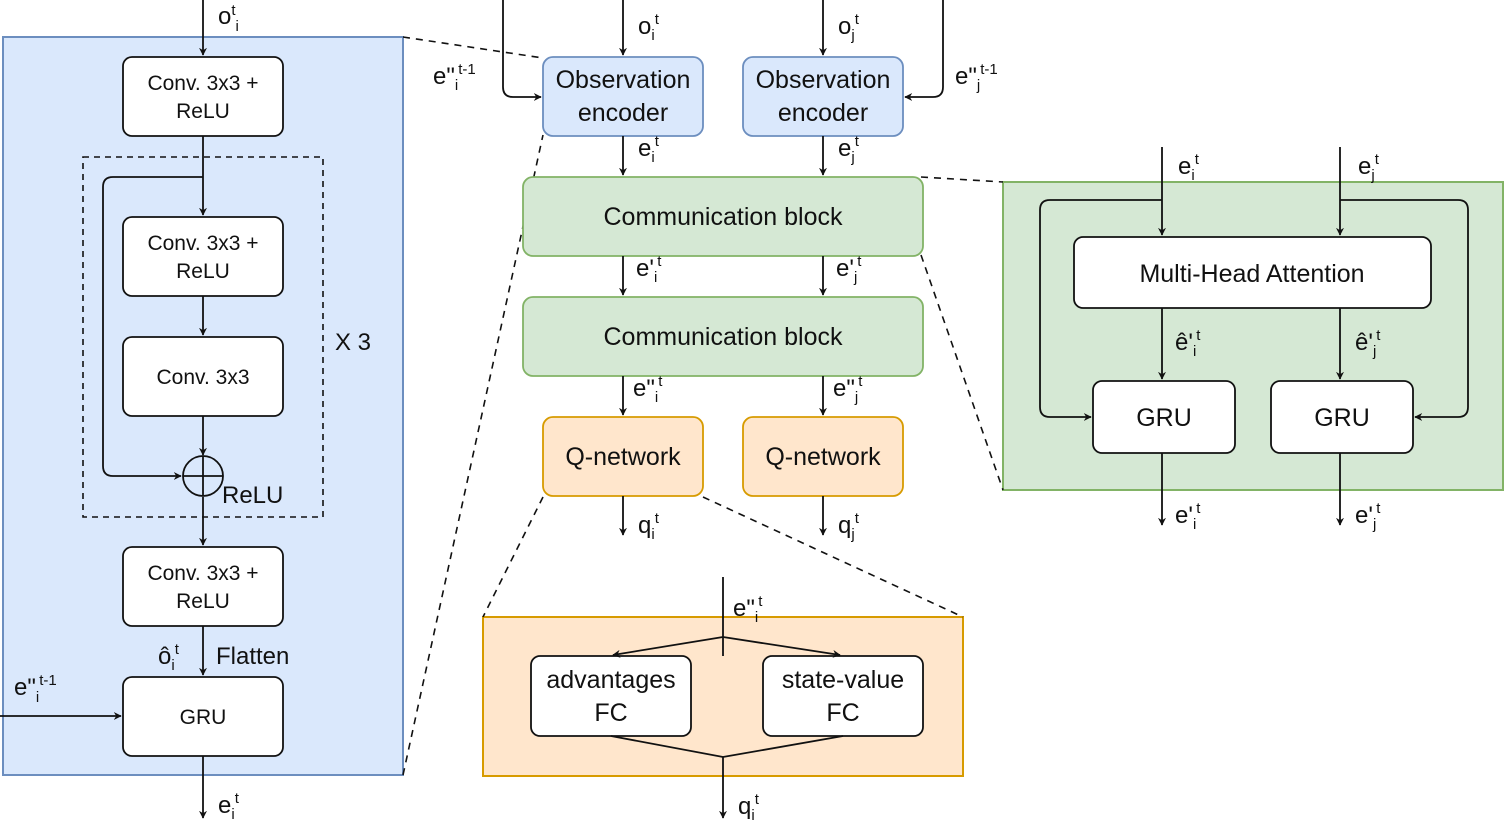 This screenshot has width=1506, height=824. I want to click on hidden-i-label: e"it-1, so click(454, 77).